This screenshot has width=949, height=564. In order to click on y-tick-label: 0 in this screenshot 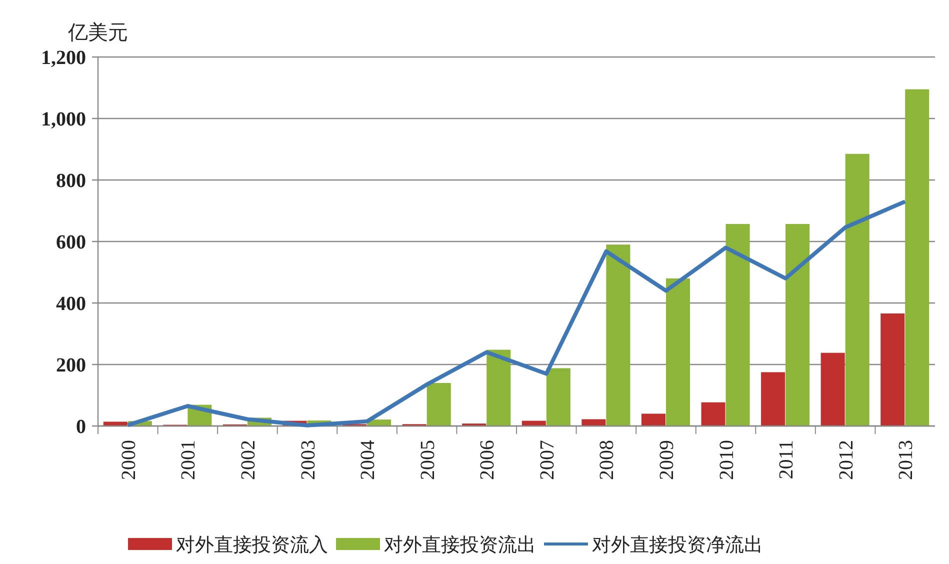, I will do `click(81, 427)`.